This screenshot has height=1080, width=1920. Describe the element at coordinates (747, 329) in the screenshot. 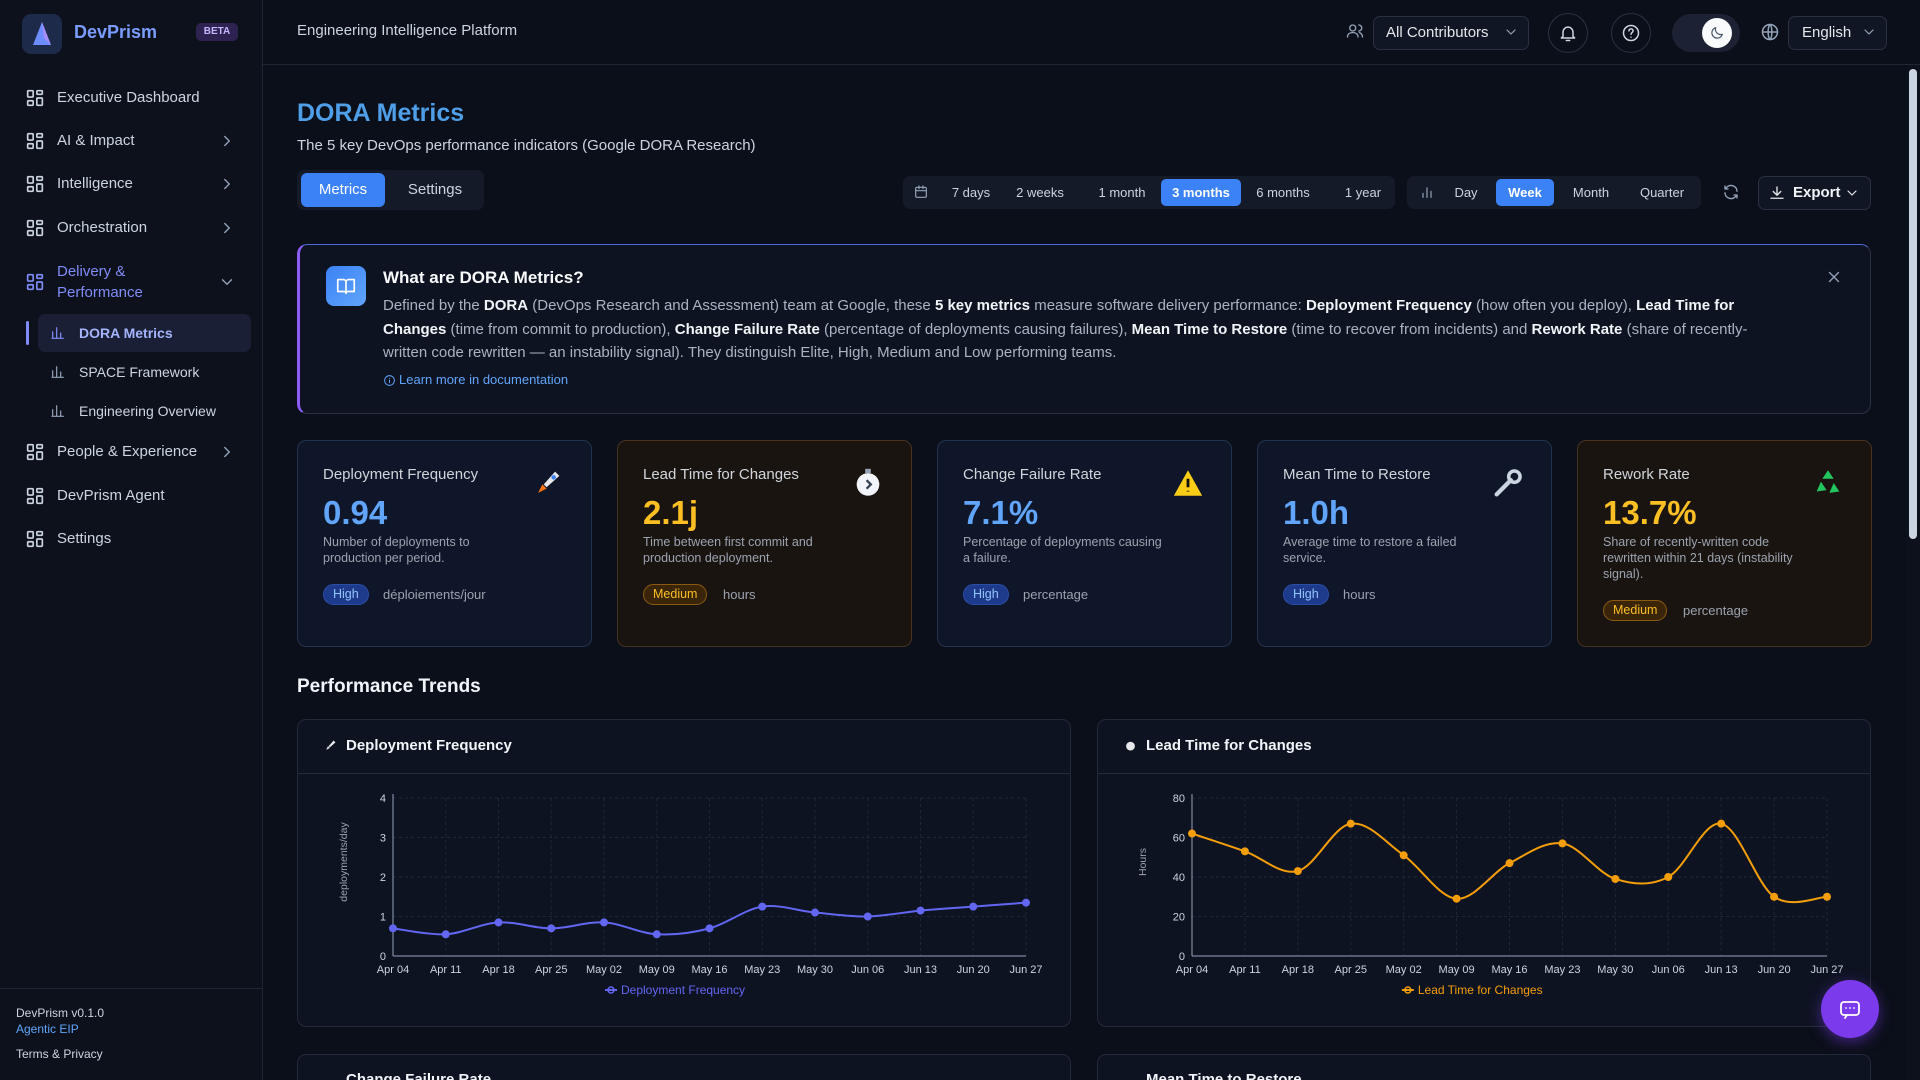

I see `info-text-segment: Change Failure Rate` at that location.